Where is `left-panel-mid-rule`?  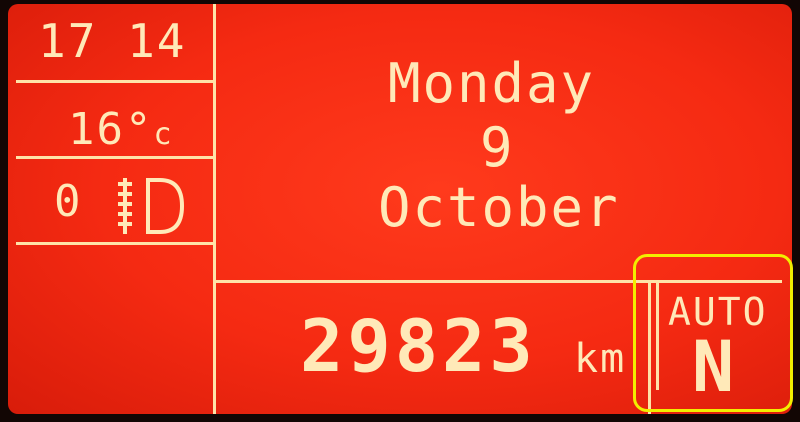 left-panel-mid-rule is located at coordinates (116, 157).